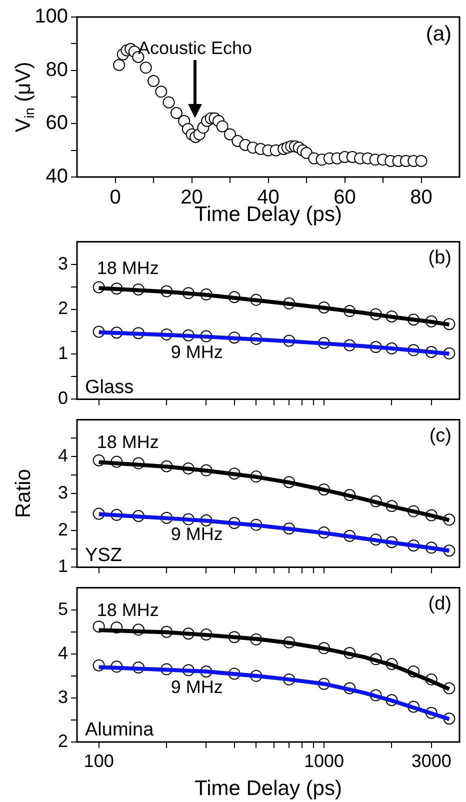  I want to click on x-tick-label: 100, so click(99, 760).